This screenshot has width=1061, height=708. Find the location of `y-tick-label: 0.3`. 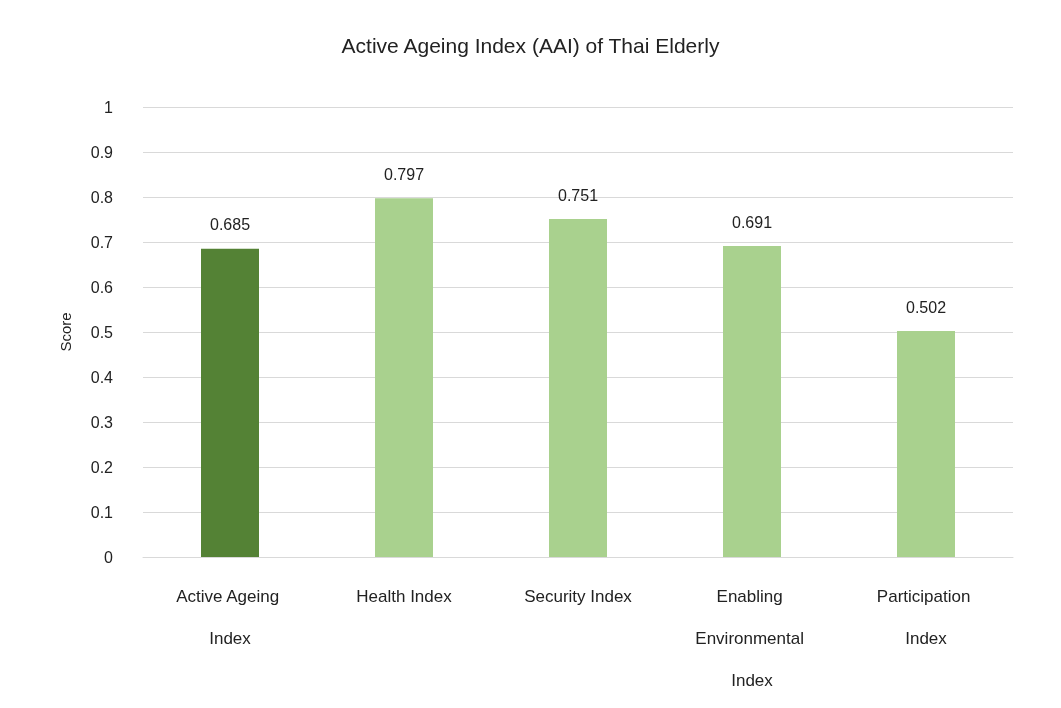

y-tick-label: 0.3 is located at coordinates (102, 422).